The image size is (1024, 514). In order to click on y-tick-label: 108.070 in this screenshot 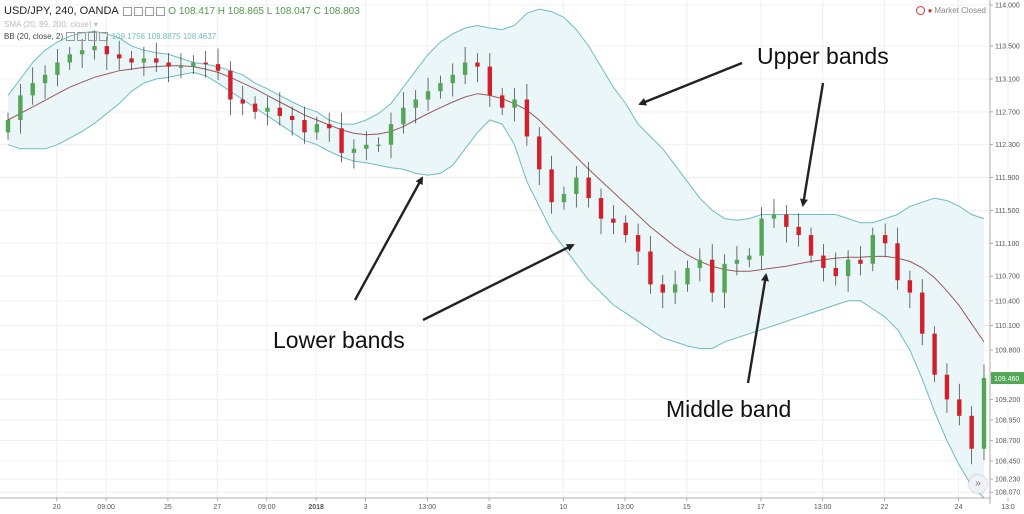, I will do `click(1007, 493)`.